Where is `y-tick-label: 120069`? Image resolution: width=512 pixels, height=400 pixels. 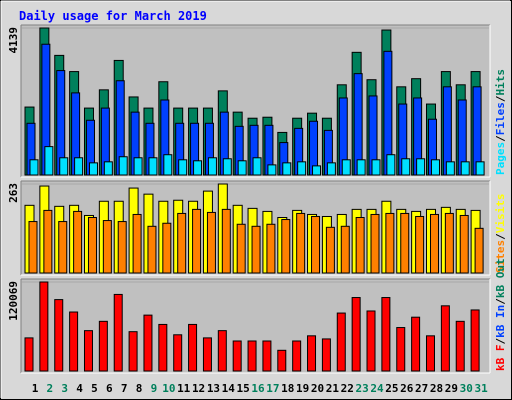
y-tick-label: 120069 is located at coordinates (13, 301).